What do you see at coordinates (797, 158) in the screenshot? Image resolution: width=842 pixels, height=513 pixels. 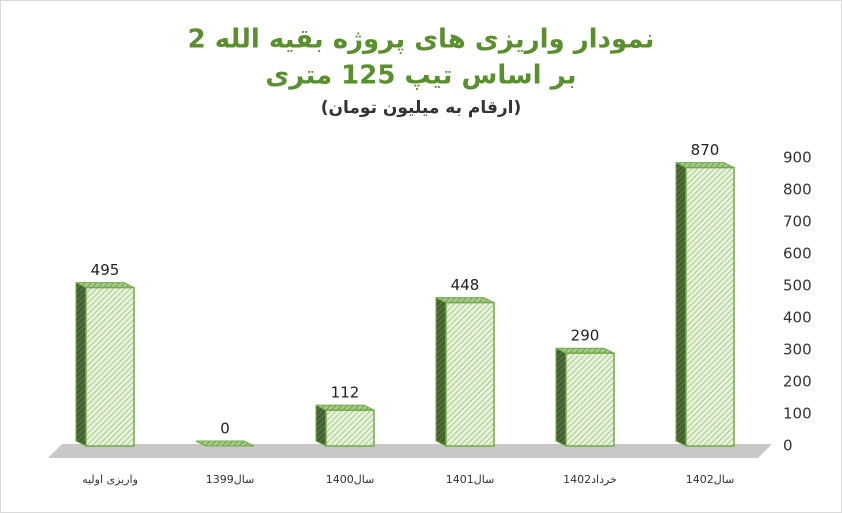 I see `y-tick-label: 900` at bounding box center [797, 158].